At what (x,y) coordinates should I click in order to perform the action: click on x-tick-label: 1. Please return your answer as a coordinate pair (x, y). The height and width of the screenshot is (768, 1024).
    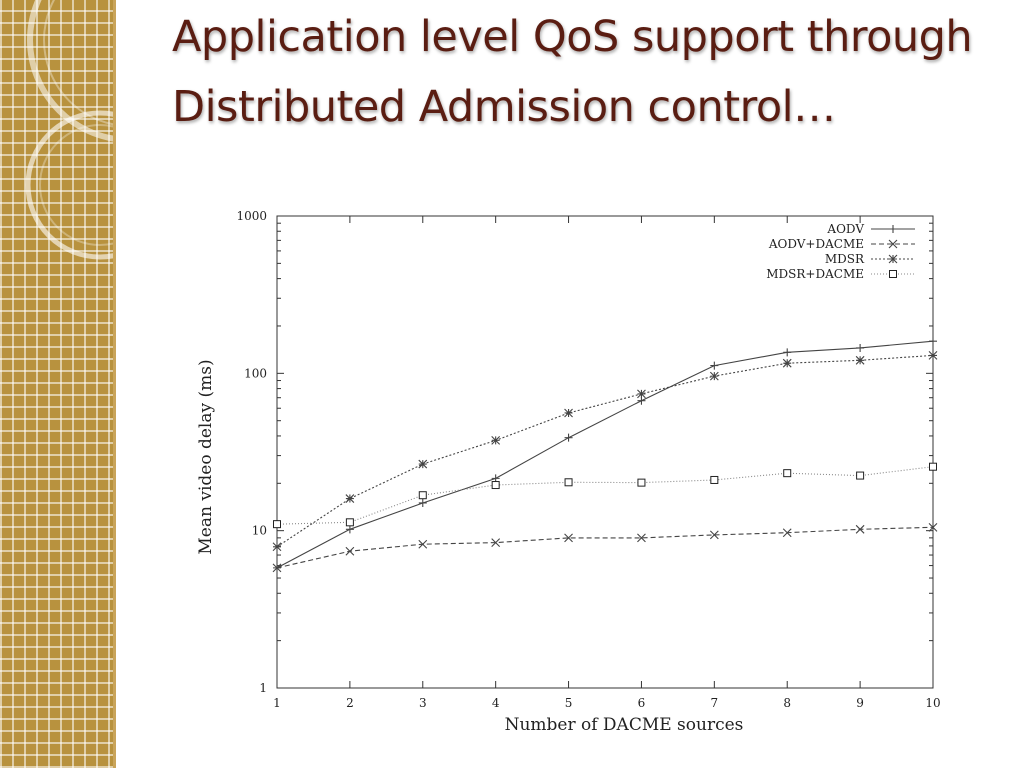
    Looking at the image, I should click on (277, 703).